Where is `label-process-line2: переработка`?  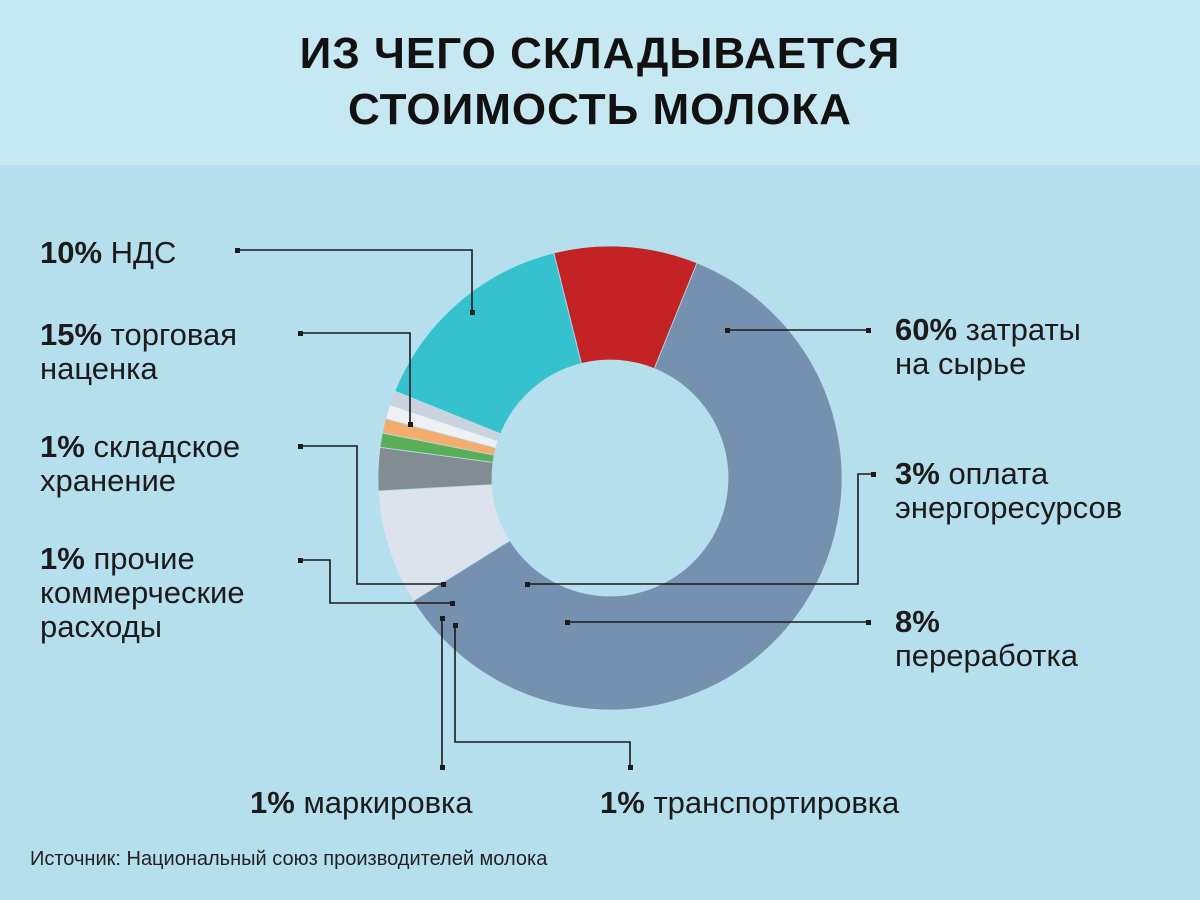 label-process-line2: переработка is located at coordinates (986, 655).